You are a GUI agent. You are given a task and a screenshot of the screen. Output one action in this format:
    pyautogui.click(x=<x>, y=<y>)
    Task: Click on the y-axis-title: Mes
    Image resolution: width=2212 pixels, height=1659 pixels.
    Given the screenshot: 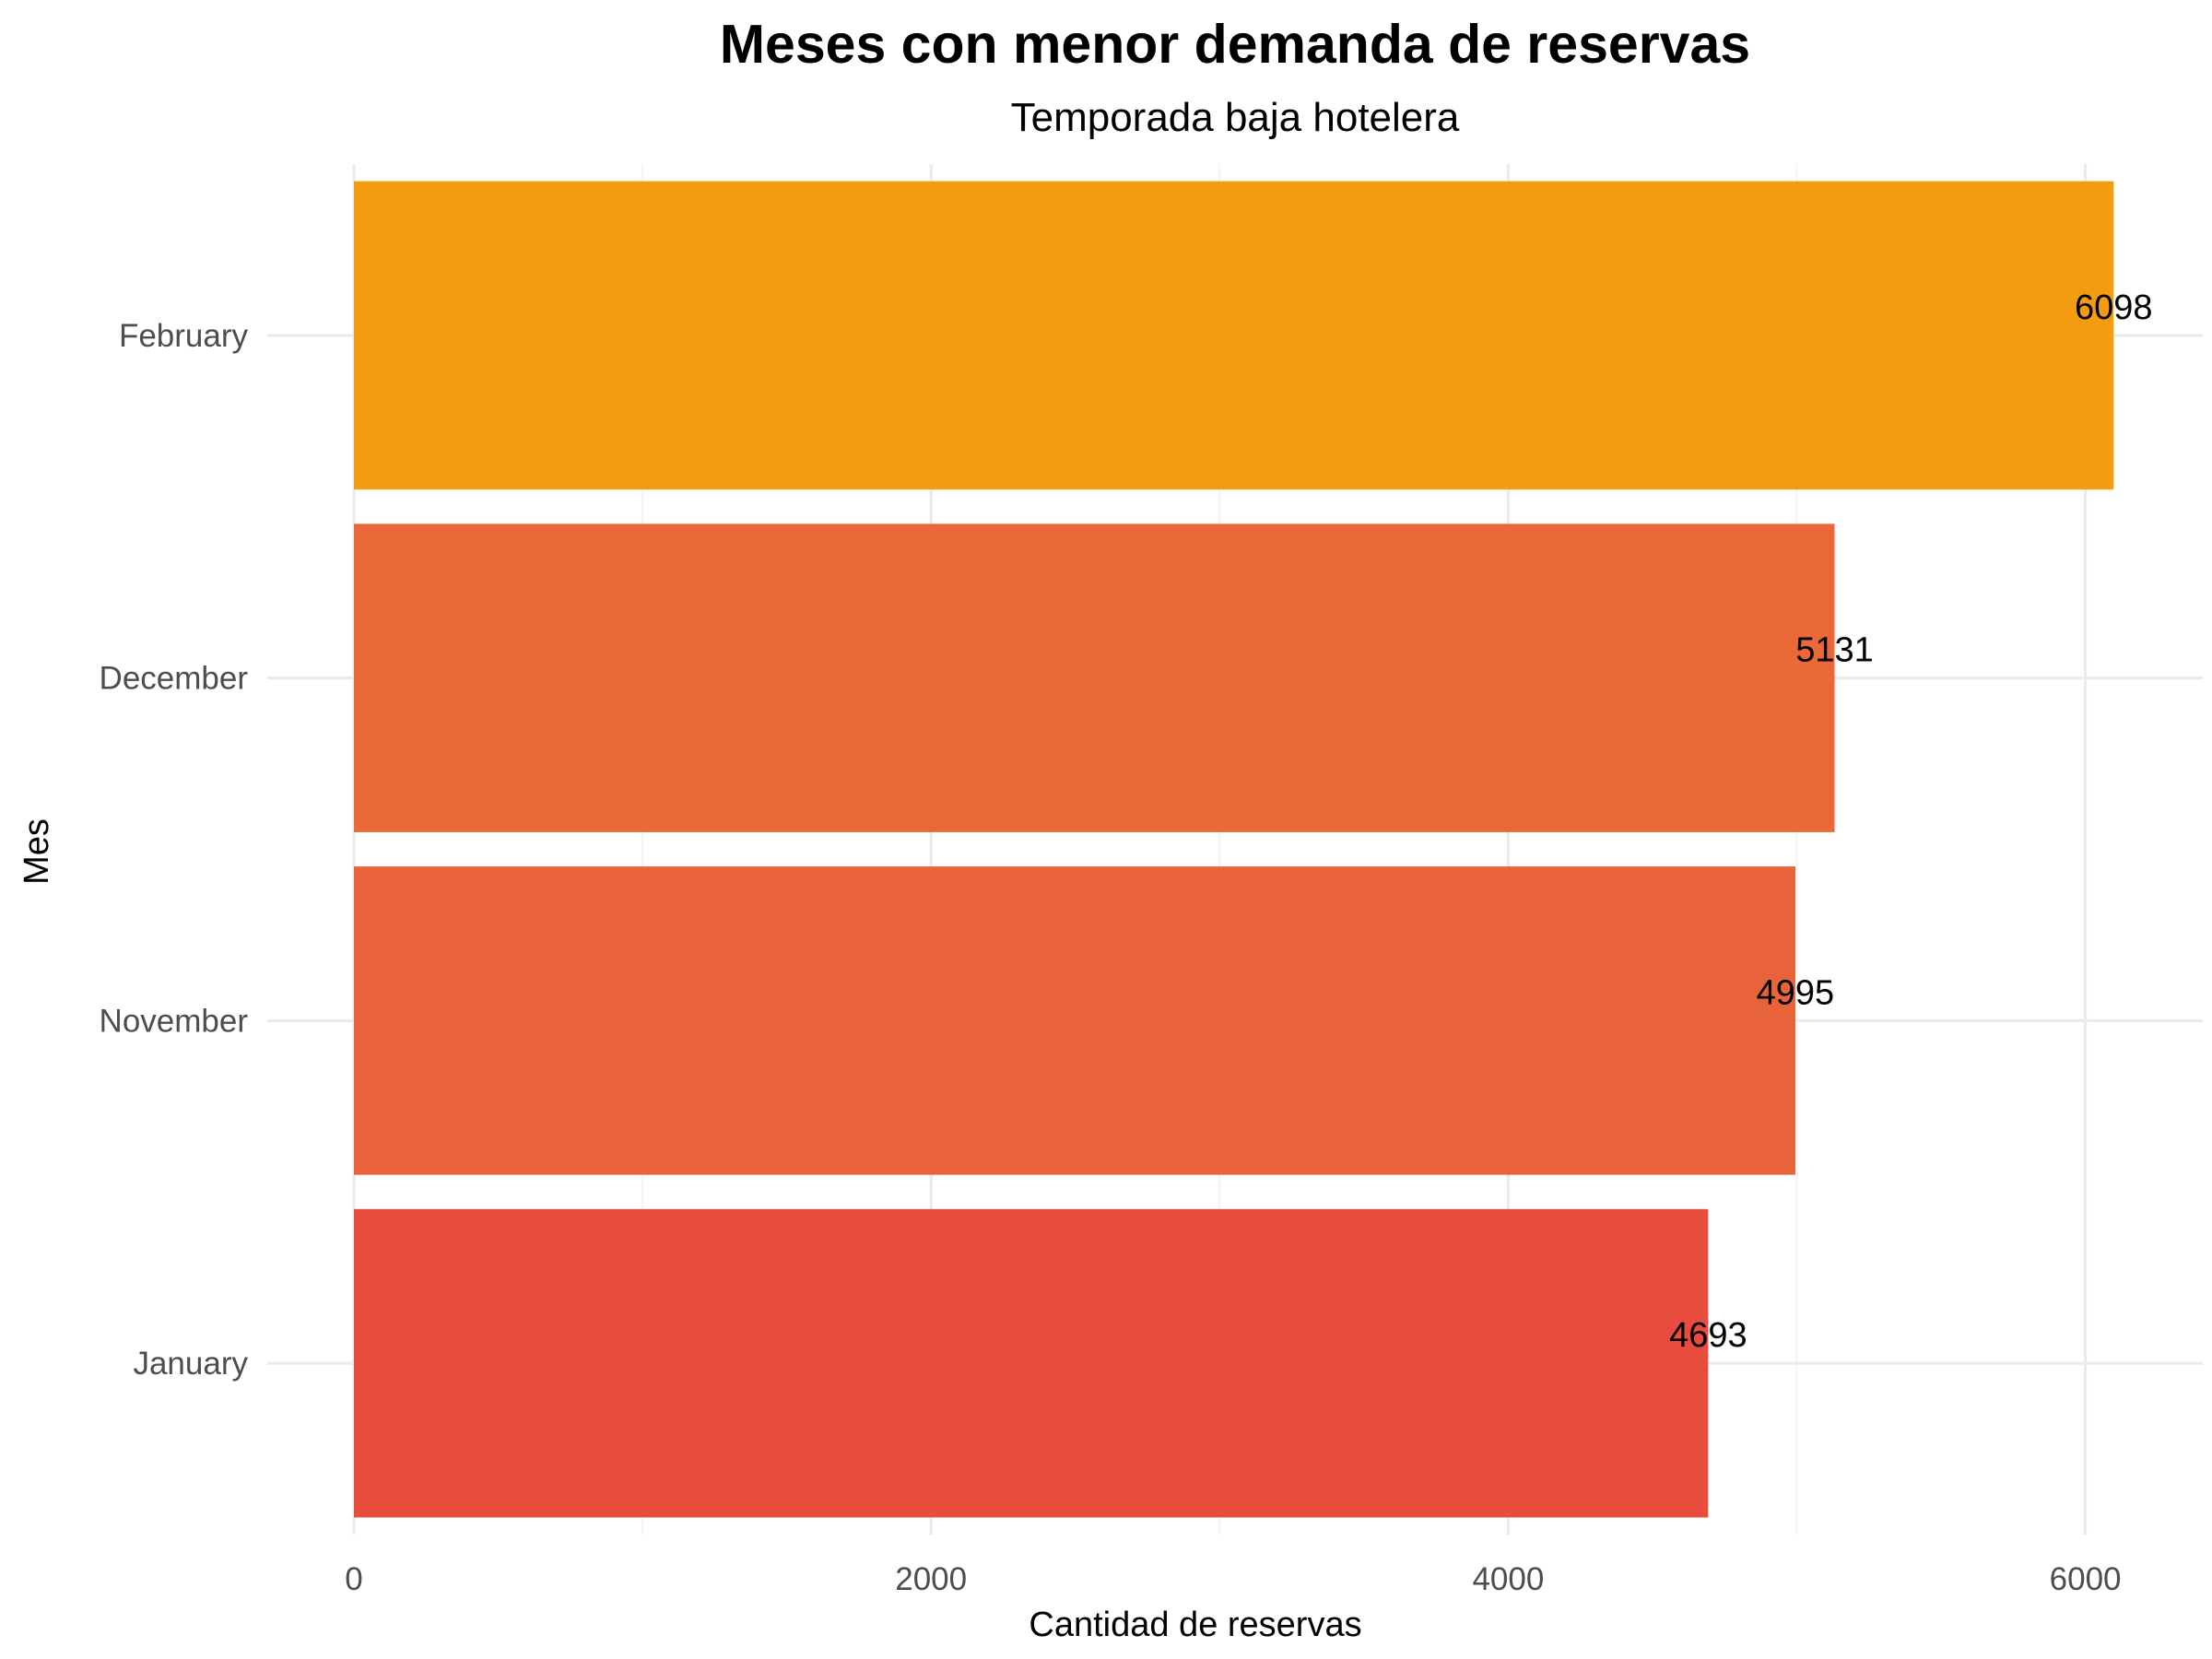 What is the action you would take?
    pyautogui.click(x=37, y=851)
    